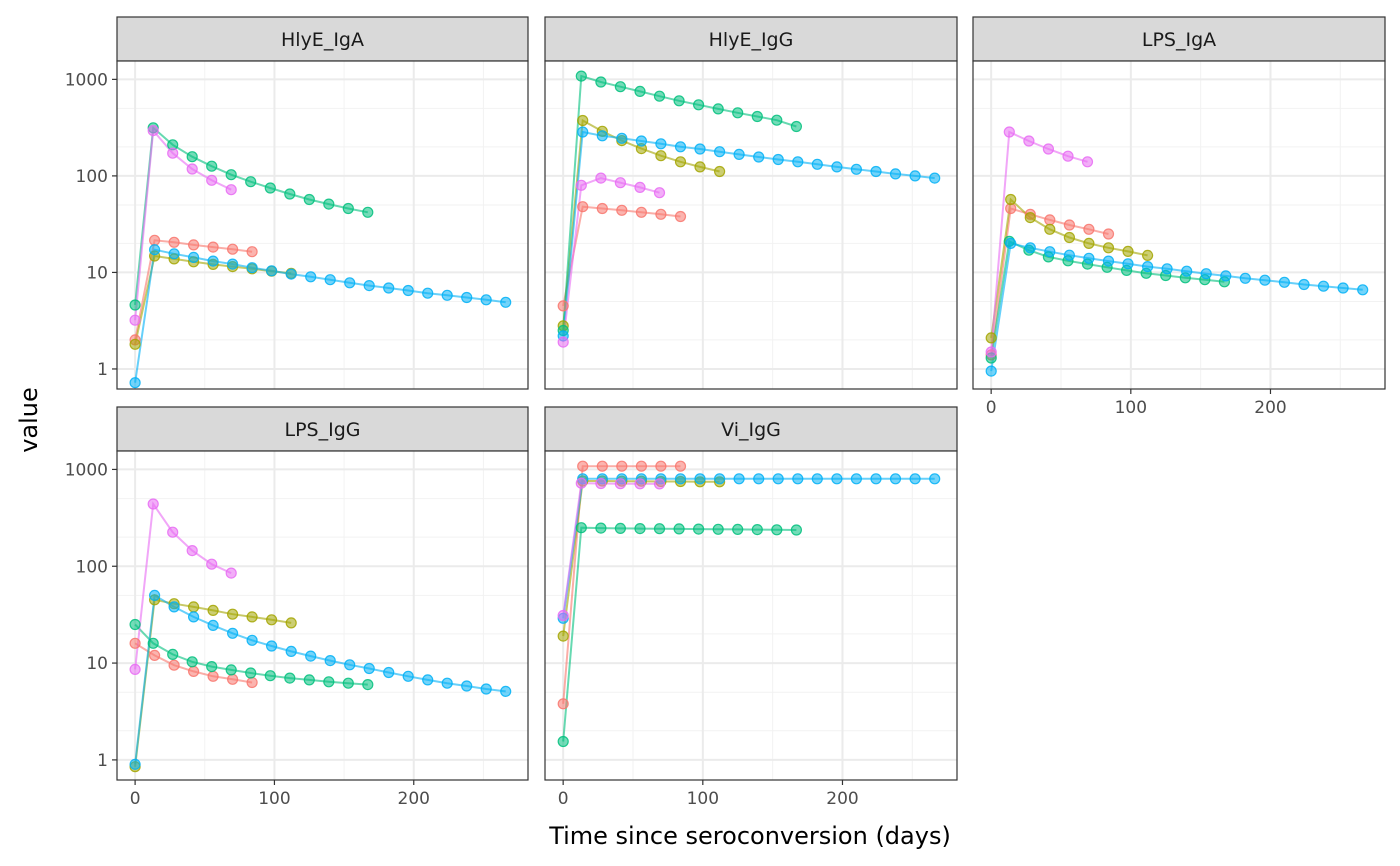 Image resolution: width=1400 pixels, height=866 pixels. Describe the element at coordinates (751, 225) in the screenshot. I see `panel-border` at that location.